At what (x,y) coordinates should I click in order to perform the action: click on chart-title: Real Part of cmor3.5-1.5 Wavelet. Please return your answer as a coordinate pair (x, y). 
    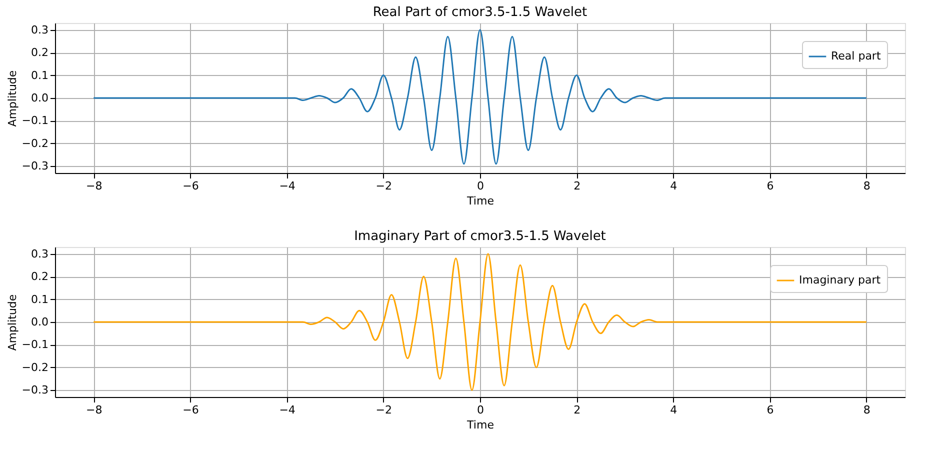
    Looking at the image, I should click on (480, 12).